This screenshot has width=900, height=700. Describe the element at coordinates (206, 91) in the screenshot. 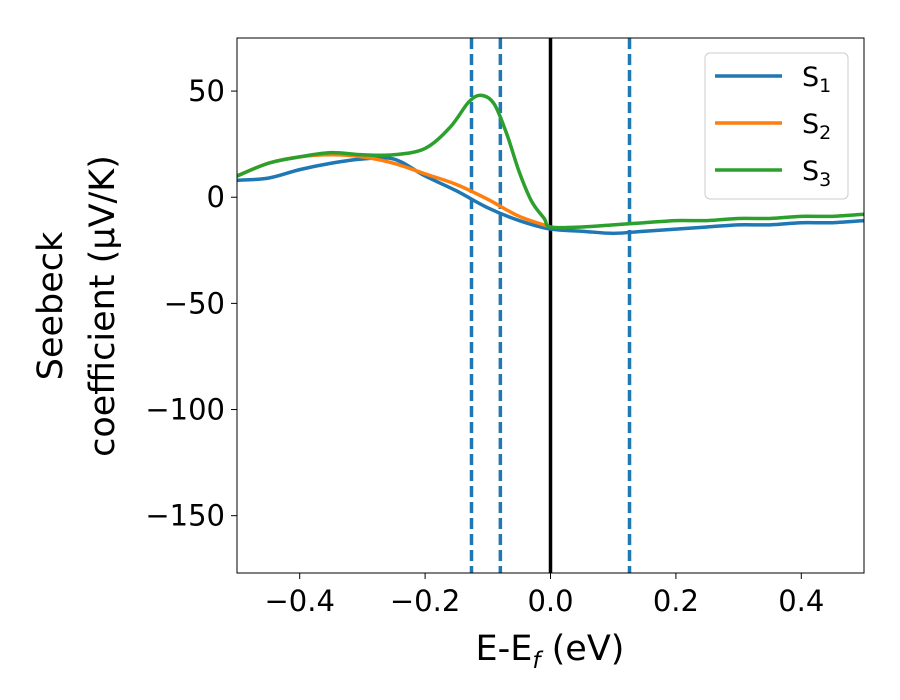

I see `y-tick-label: 50` at that location.